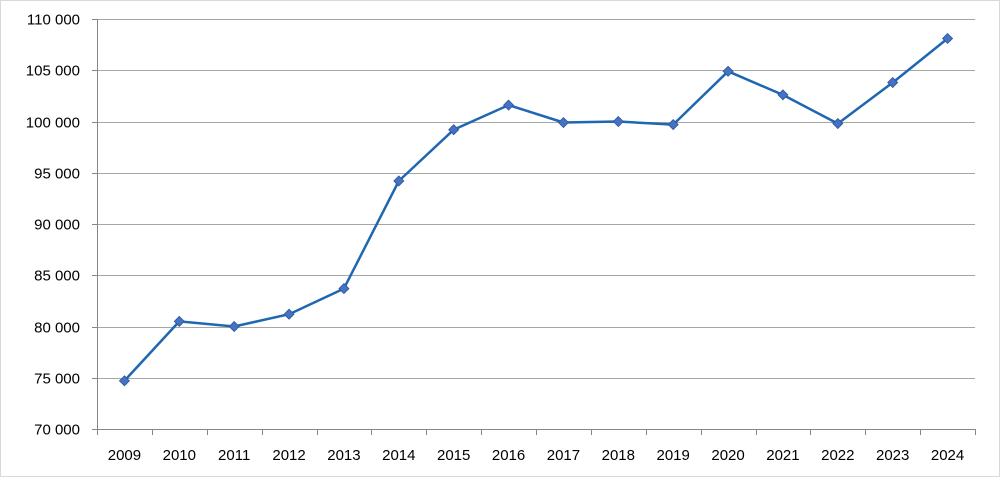  Describe the element at coordinates (563, 455) in the screenshot. I see `x-tick-label-2017: 2017` at that location.